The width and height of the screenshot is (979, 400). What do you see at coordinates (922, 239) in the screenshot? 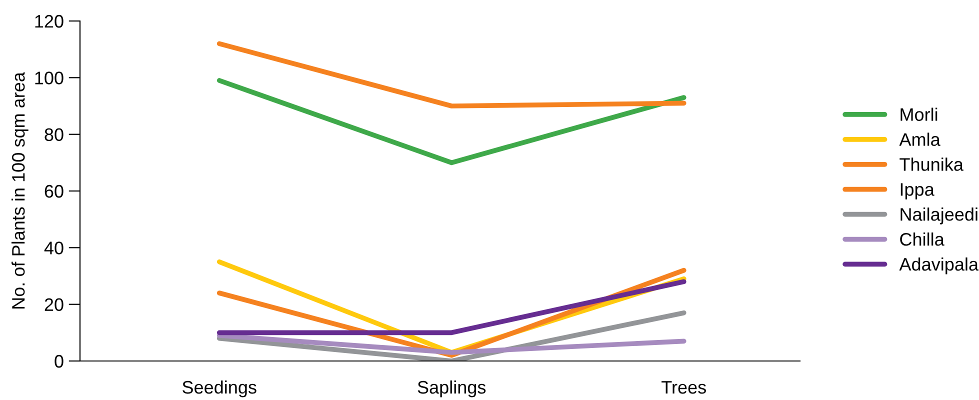
I see `legend-label: Chilla` at bounding box center [922, 239].